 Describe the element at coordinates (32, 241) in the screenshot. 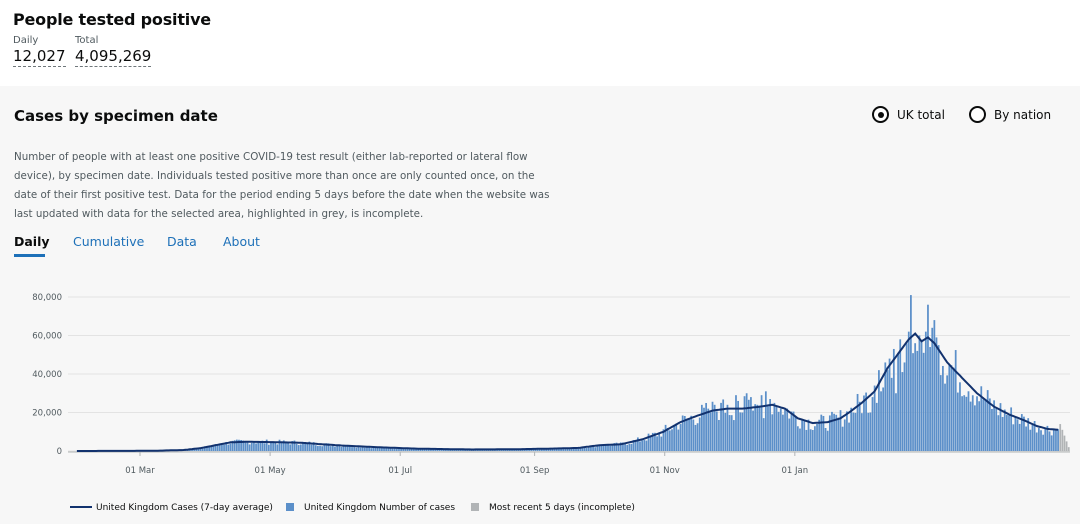

I see `tab-daily: Daily` at that location.